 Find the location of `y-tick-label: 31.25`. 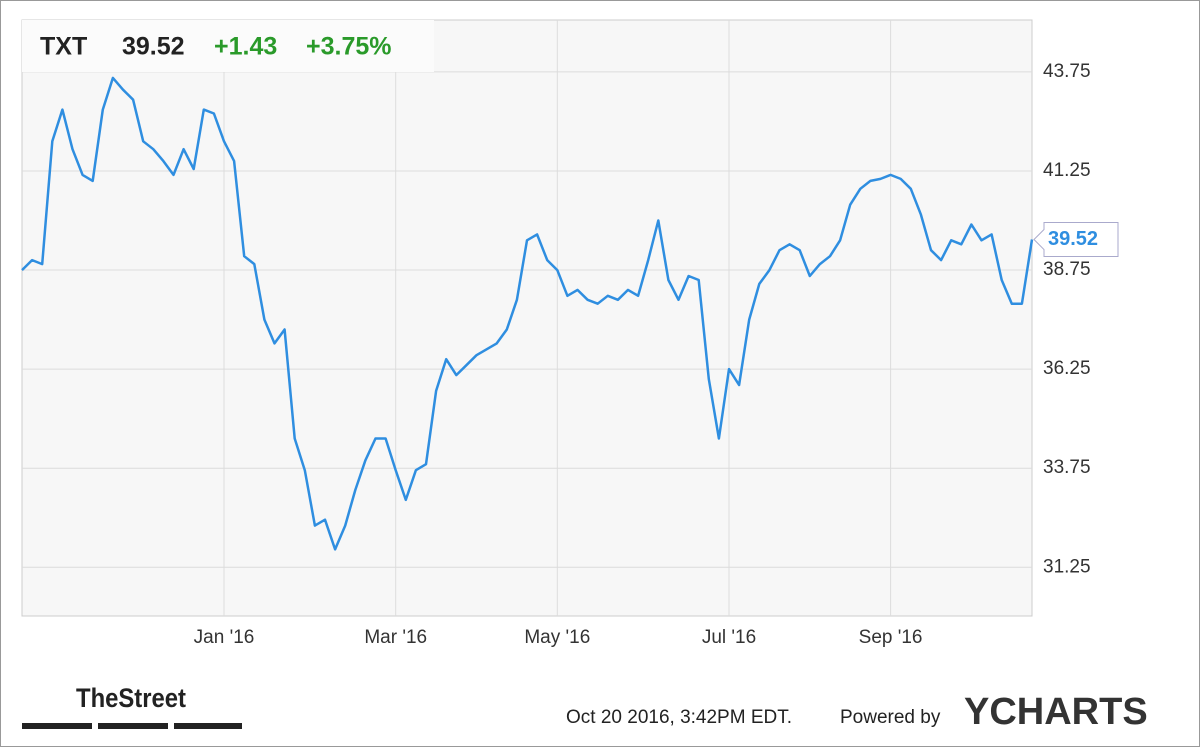

y-tick-label: 31.25 is located at coordinates (1067, 566).